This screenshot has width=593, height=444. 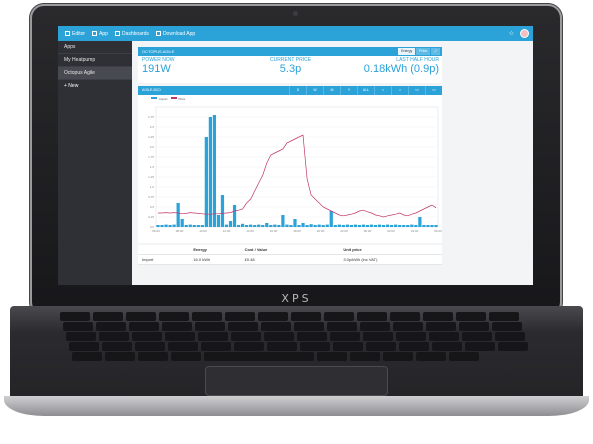 What do you see at coordinates (524, 33) in the screenshot?
I see `avatar` at bounding box center [524, 33].